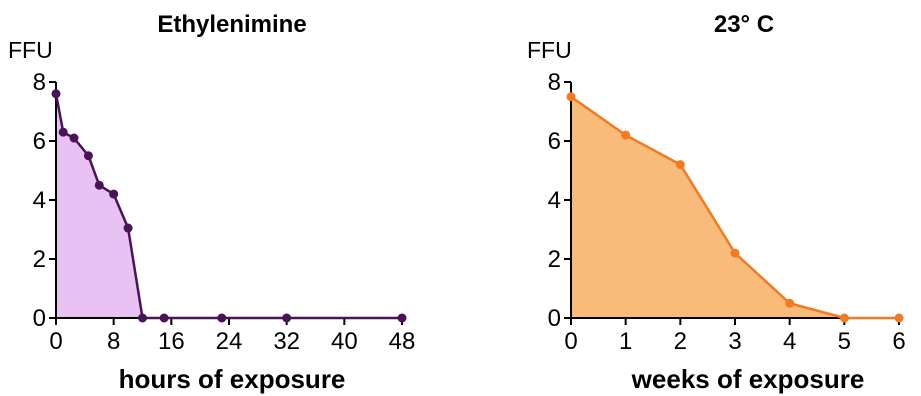 The width and height of the screenshot is (921, 396). Describe the element at coordinates (789, 341) in the screenshot. I see `x-tick-label: 4` at that location.